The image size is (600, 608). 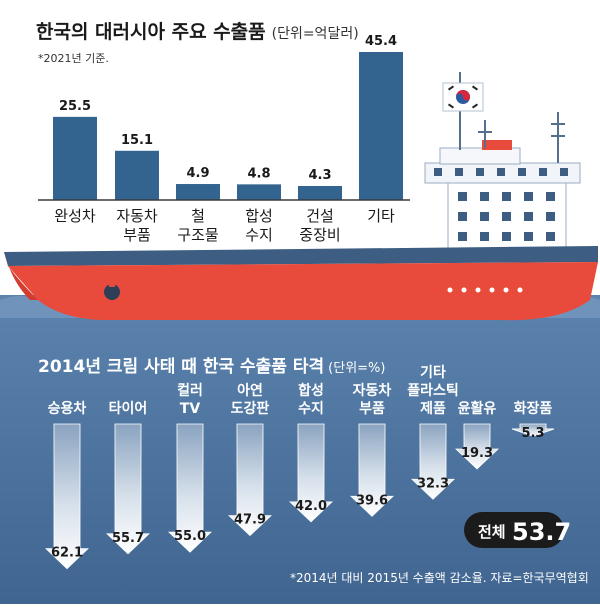 I want to click on bottom-arrow-category-label: 기타, so click(x=433, y=373).